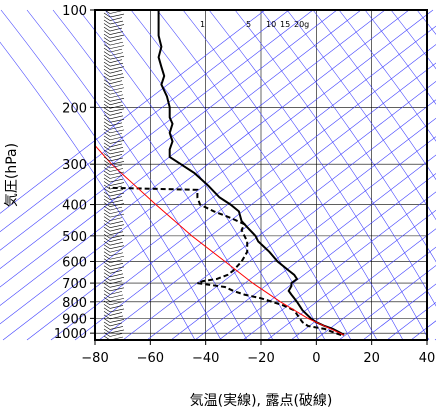  I want to click on x-axis-title: 気温(実線), 露点(破線), so click(261, 401).